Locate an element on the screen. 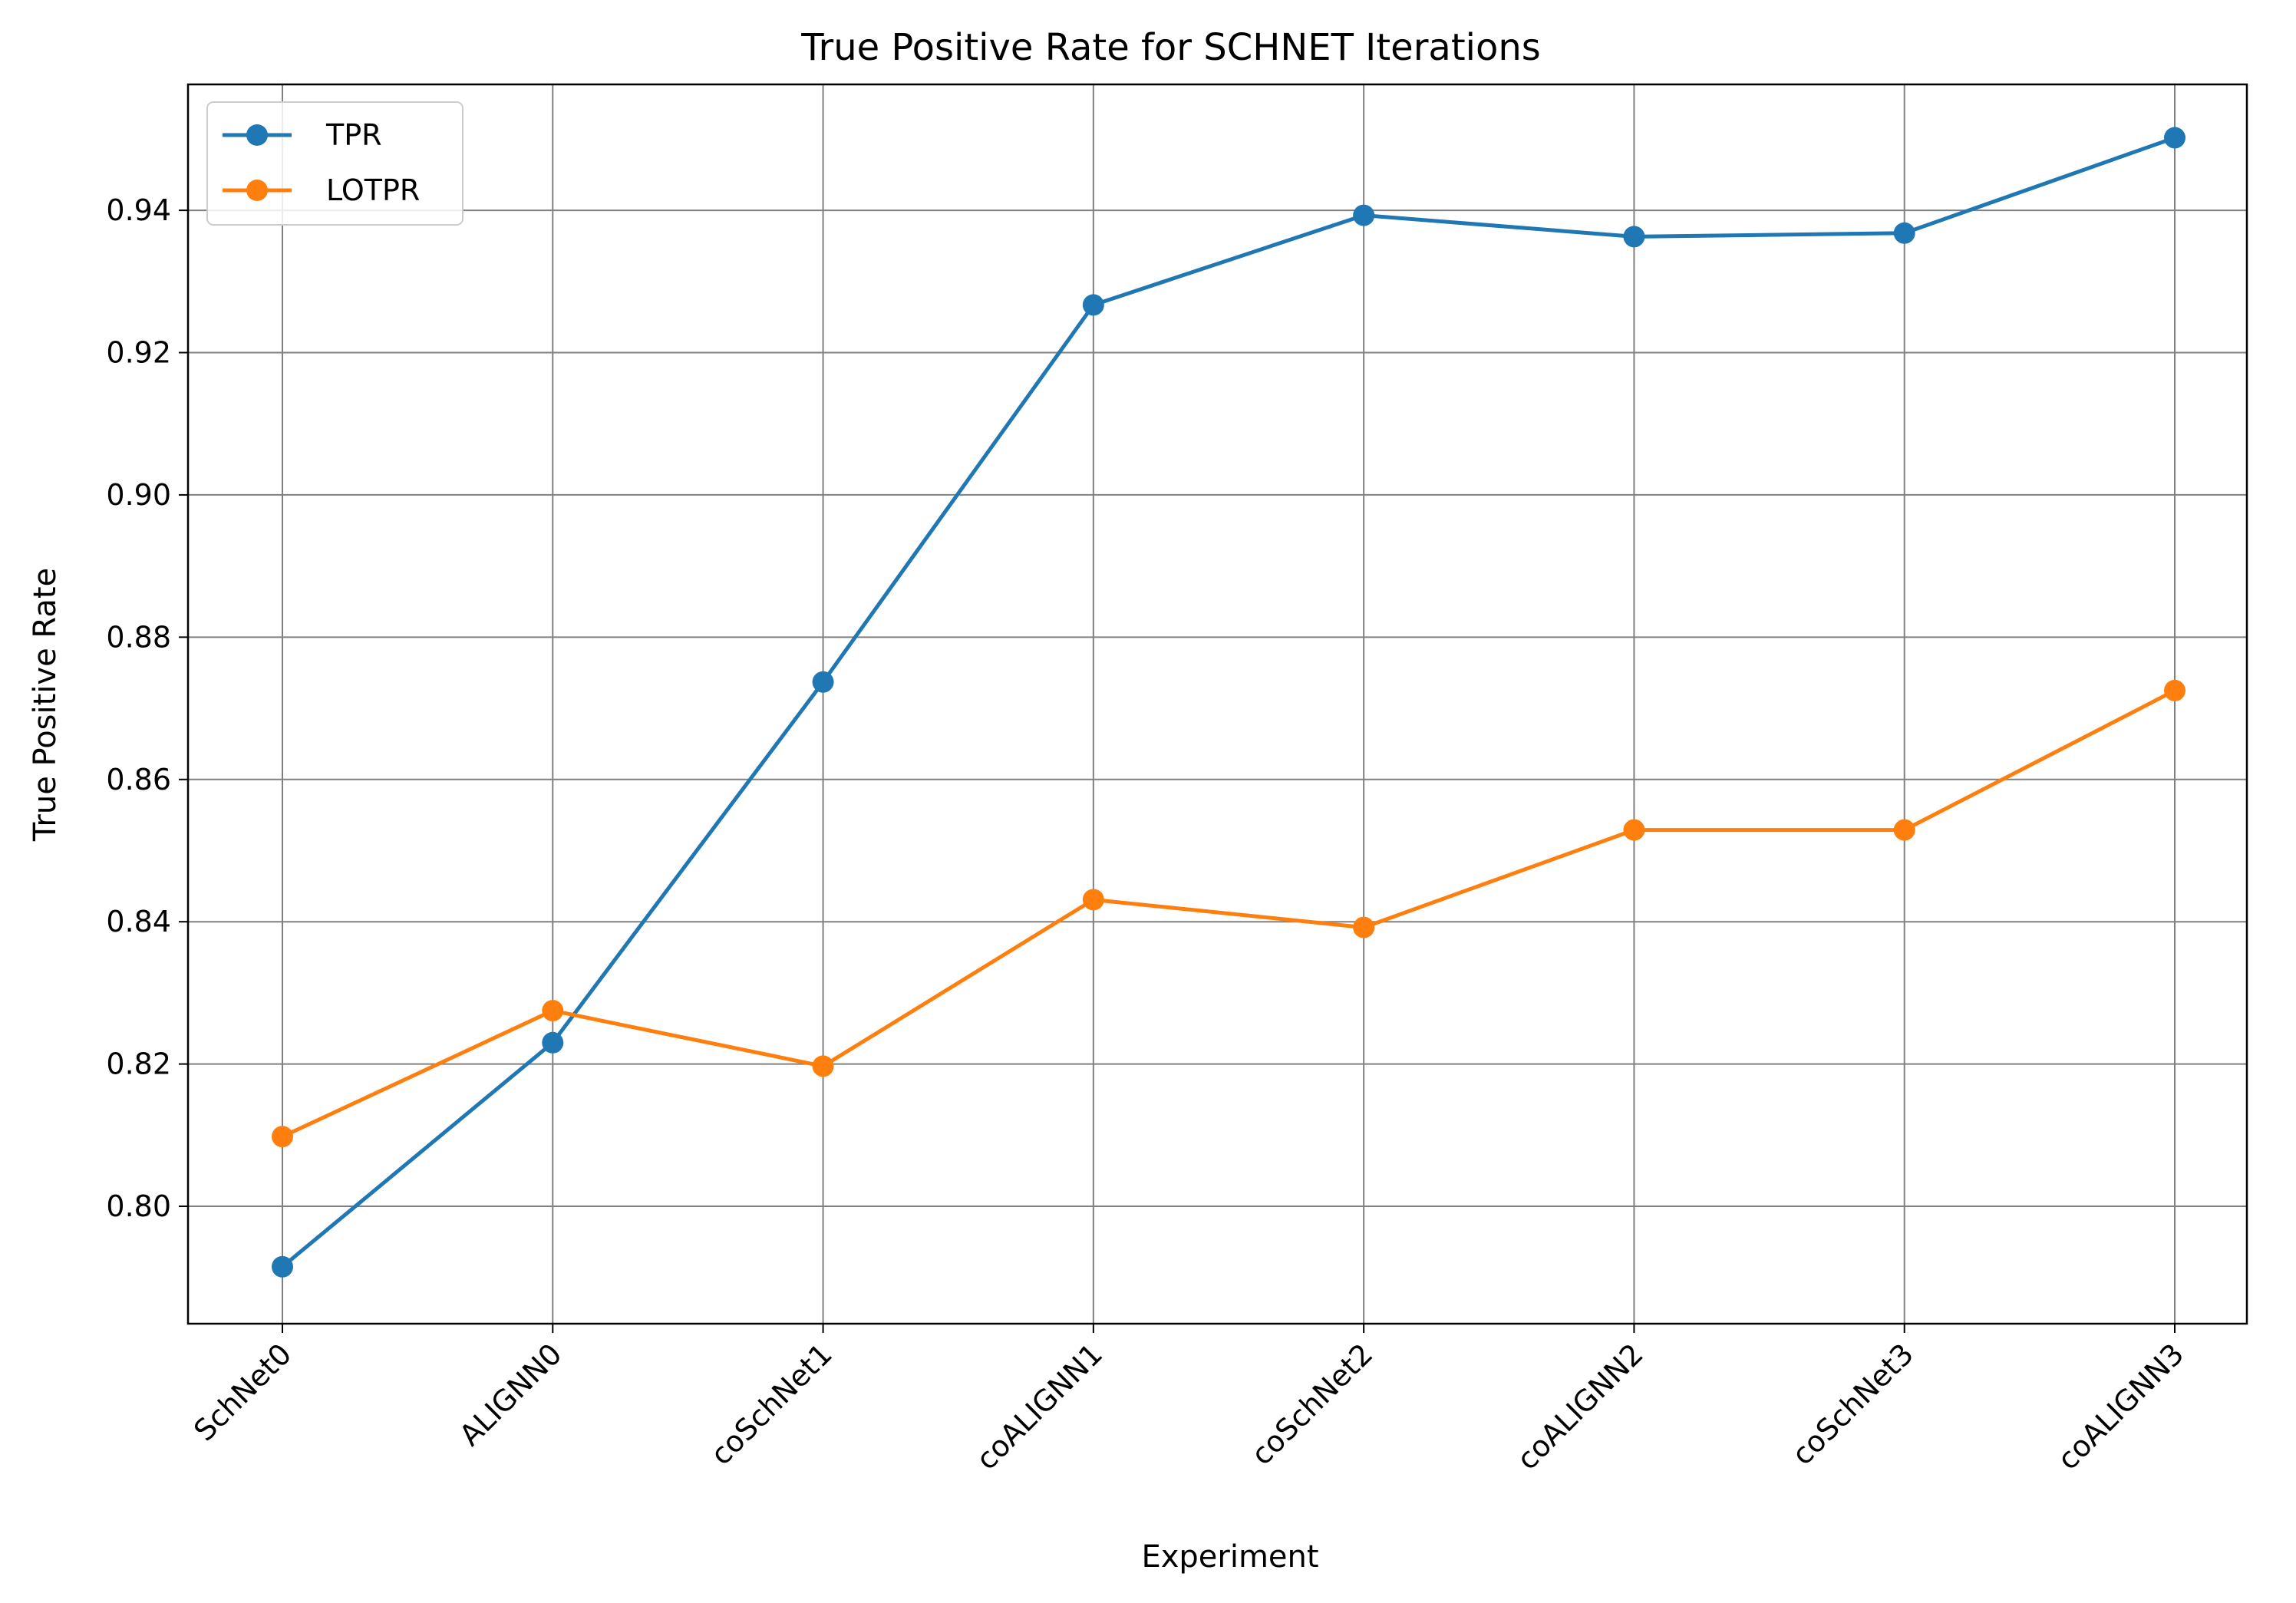  chart-title: True Positive Rate for SCHNET Iterations is located at coordinates (1170, 47).